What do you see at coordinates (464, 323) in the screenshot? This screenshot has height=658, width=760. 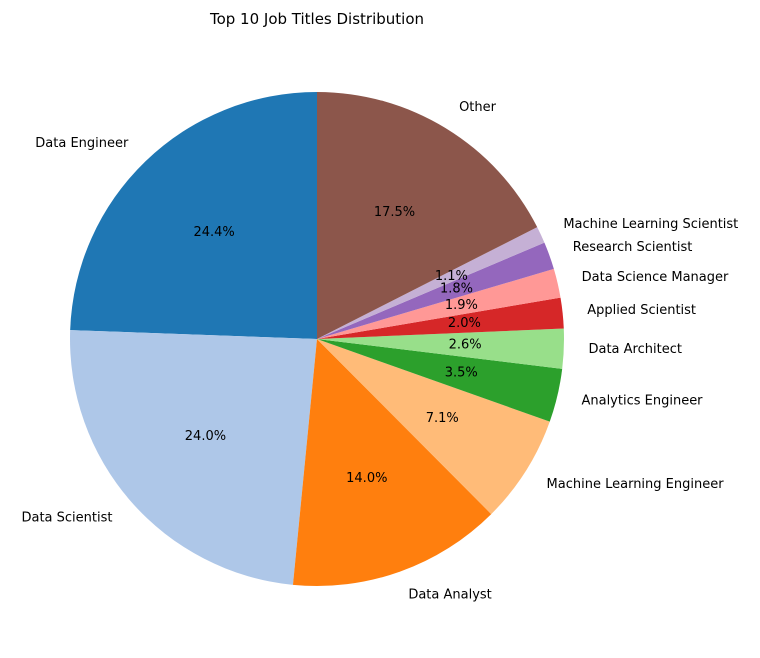 I see `pct-label-applied-scientist: 2.0%` at bounding box center [464, 323].